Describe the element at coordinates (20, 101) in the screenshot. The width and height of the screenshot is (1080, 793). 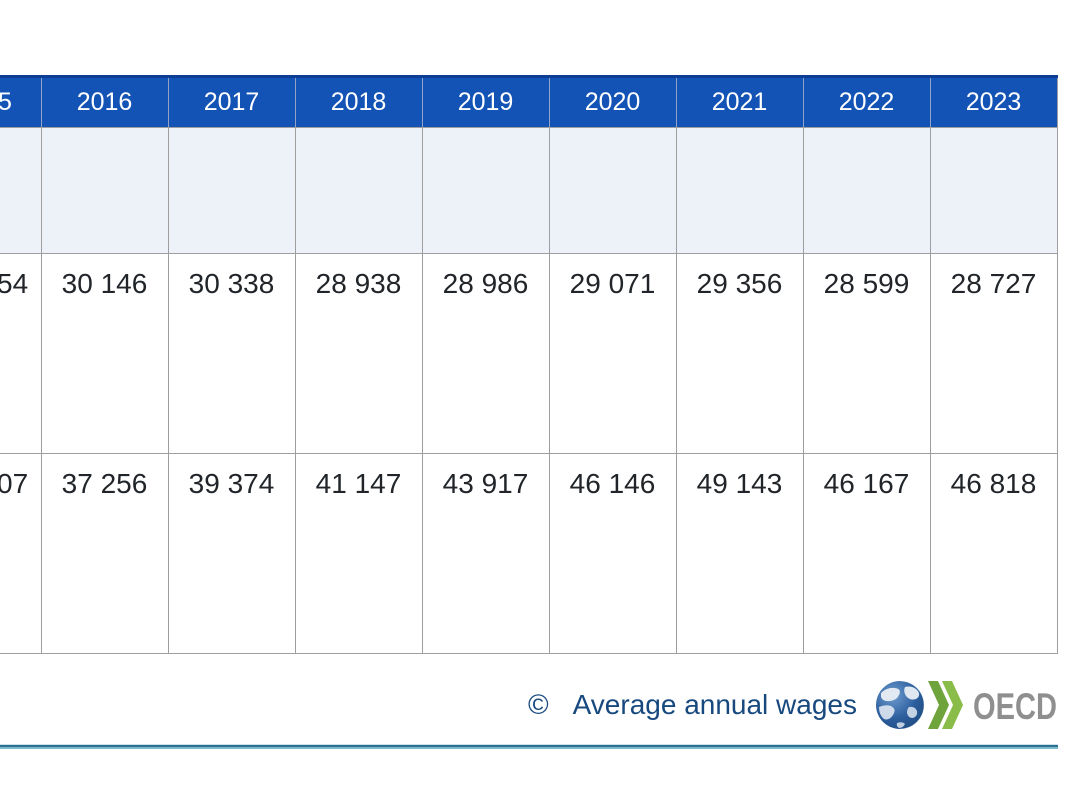
I see `year-header-partial: 5` at that location.